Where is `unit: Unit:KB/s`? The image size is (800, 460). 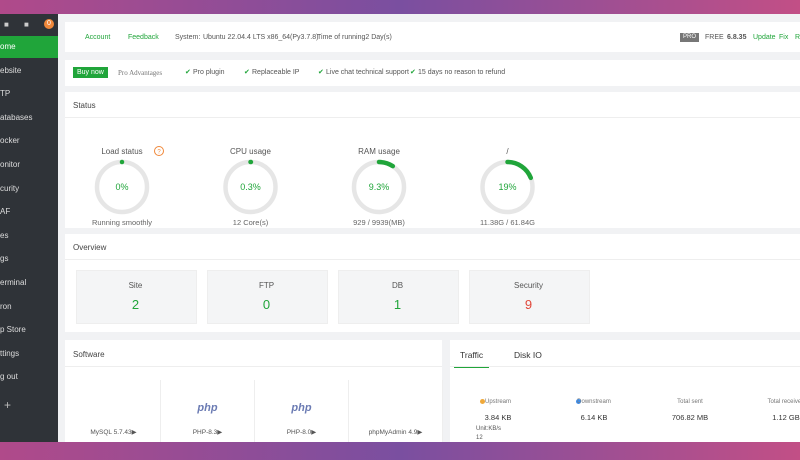
unit: Unit:KB/s is located at coordinates (489, 429).